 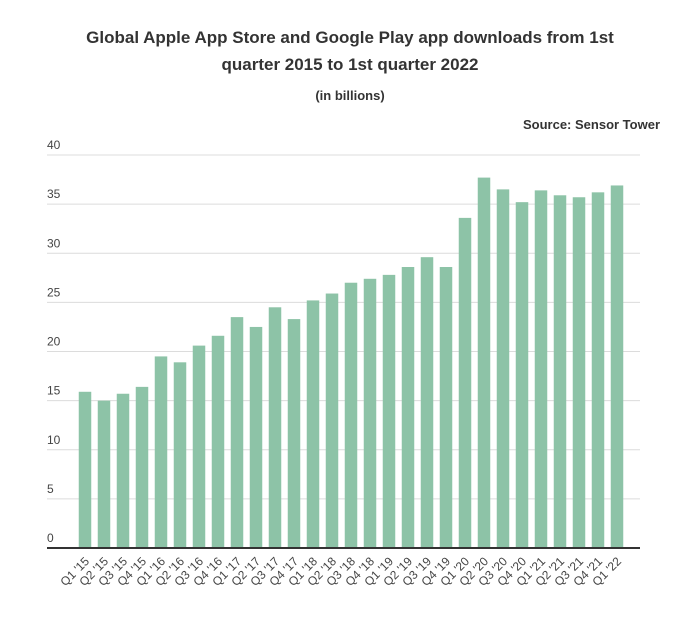 I want to click on y-tick-label: 5, so click(x=50, y=489).